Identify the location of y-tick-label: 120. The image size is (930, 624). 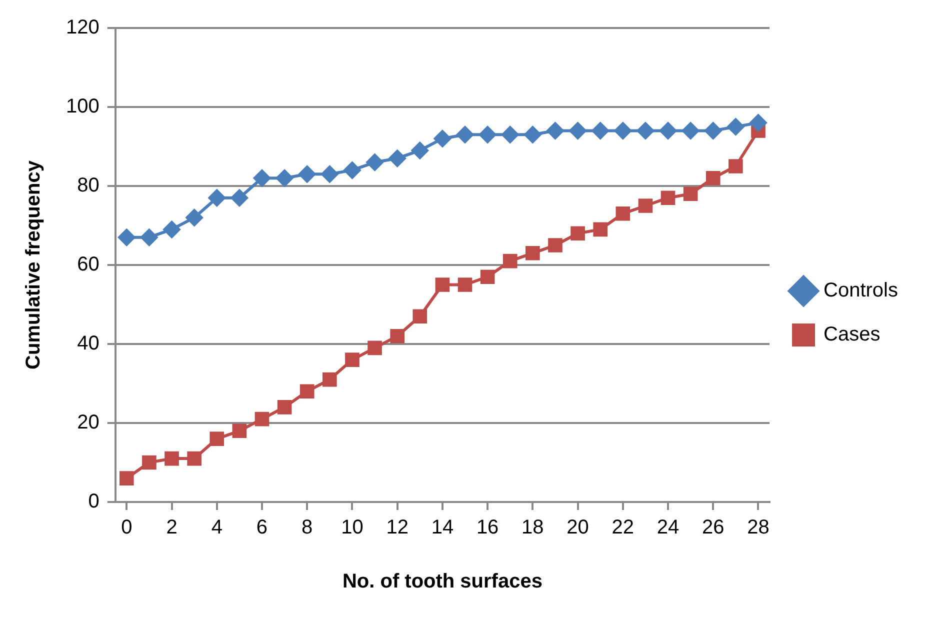
(83, 27).